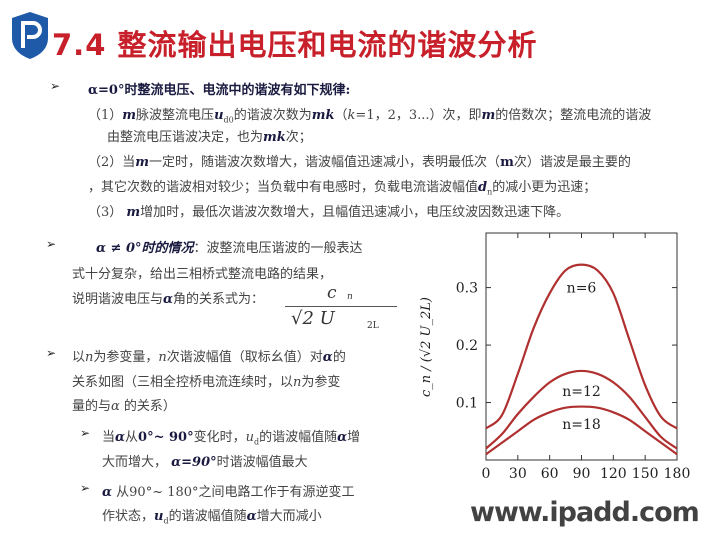 Image resolution: width=720 pixels, height=540 pixels. I want to click on text-segment: 式十分复杂，给出三相桥式整流电路的结果，, so click(202, 274).